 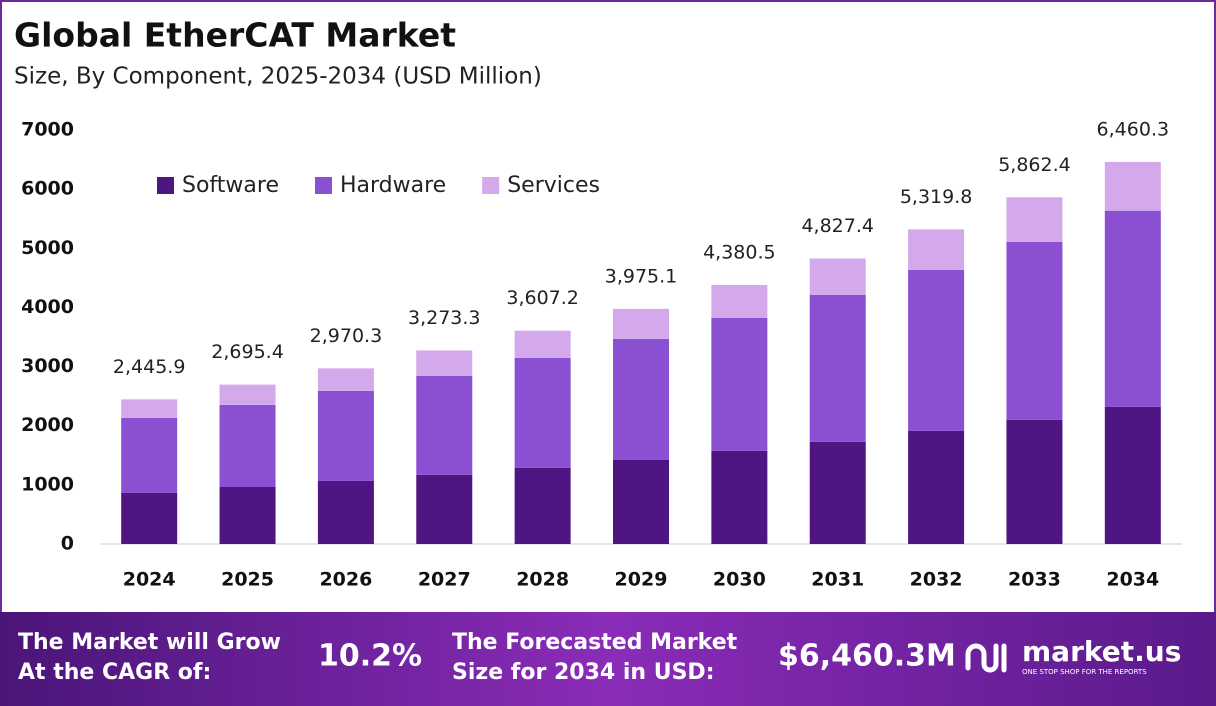 I want to click on x-tick-label: 2030, so click(x=739, y=580).